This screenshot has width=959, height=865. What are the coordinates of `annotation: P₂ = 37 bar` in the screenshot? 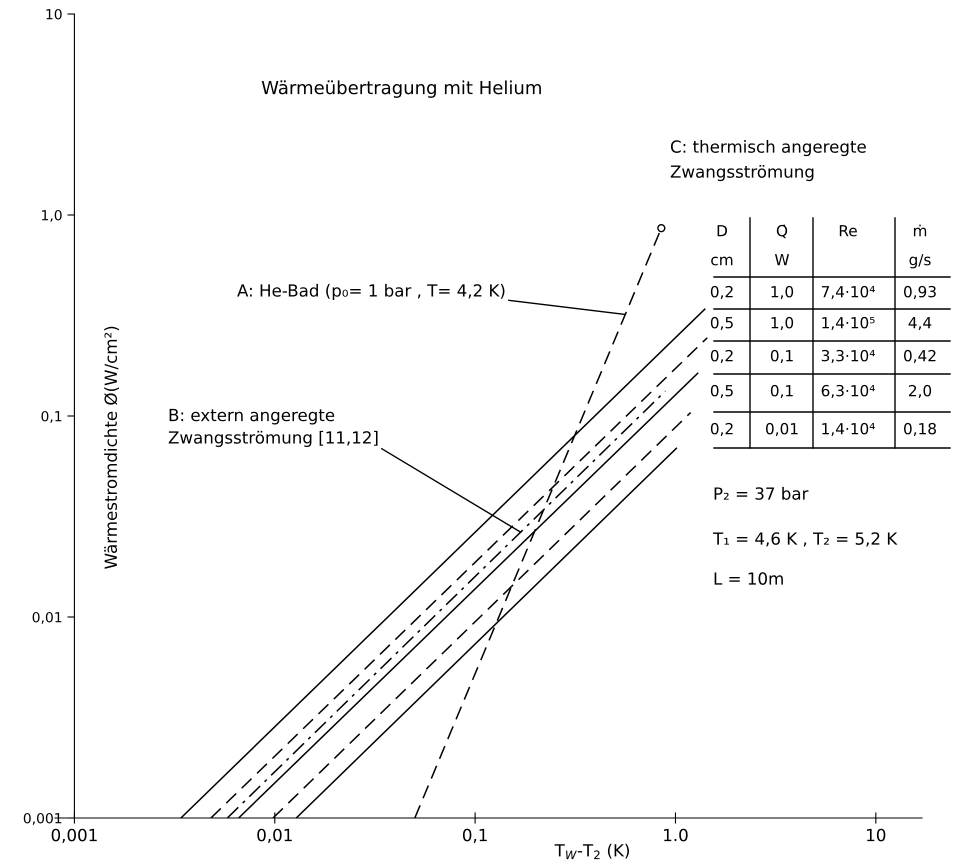 It's located at (761, 493).